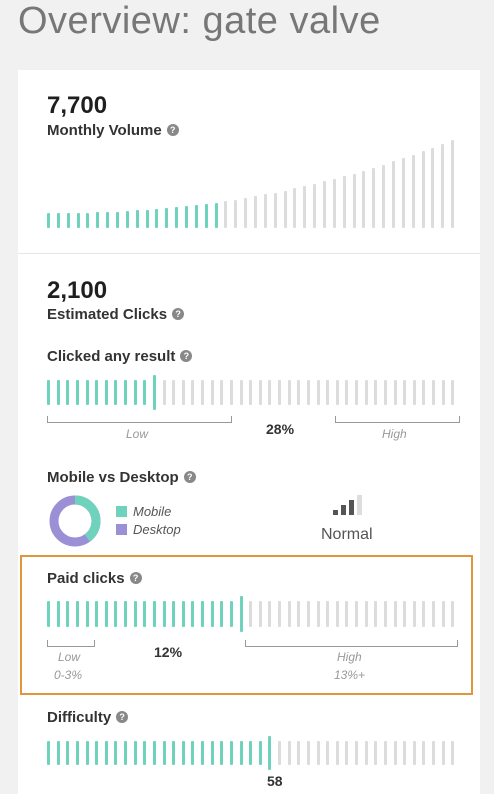  What do you see at coordinates (69, 657) in the screenshot?
I see `paid-low-label: Low` at bounding box center [69, 657].